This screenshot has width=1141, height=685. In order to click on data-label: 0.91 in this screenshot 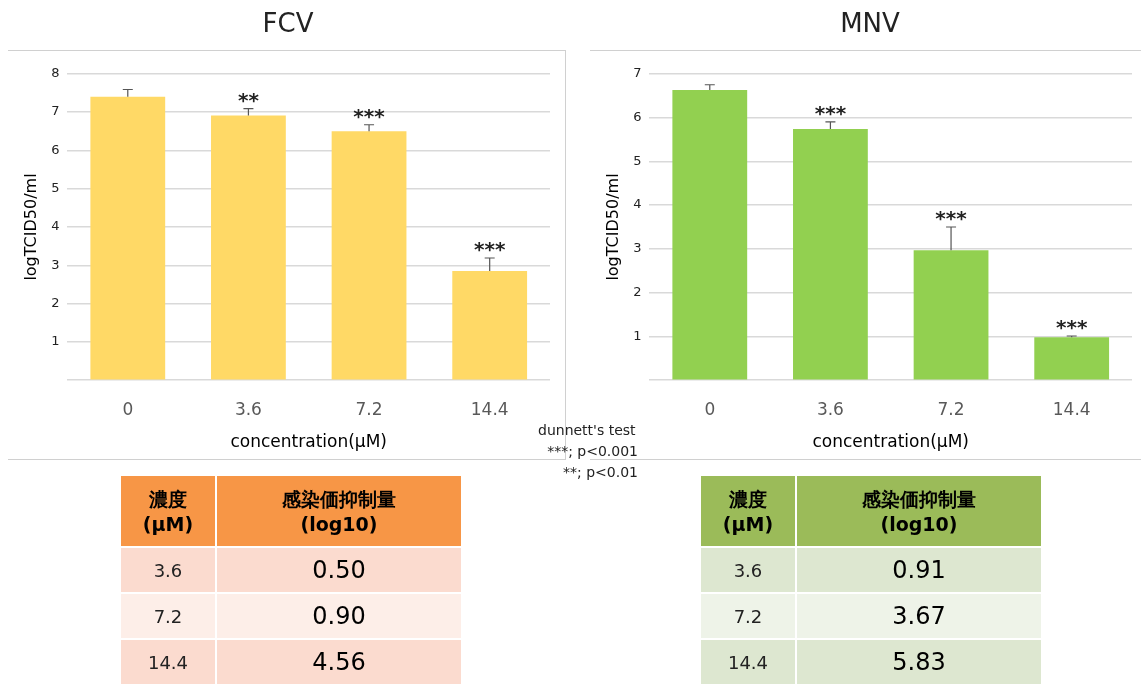, I will do `click(919, 570)`.